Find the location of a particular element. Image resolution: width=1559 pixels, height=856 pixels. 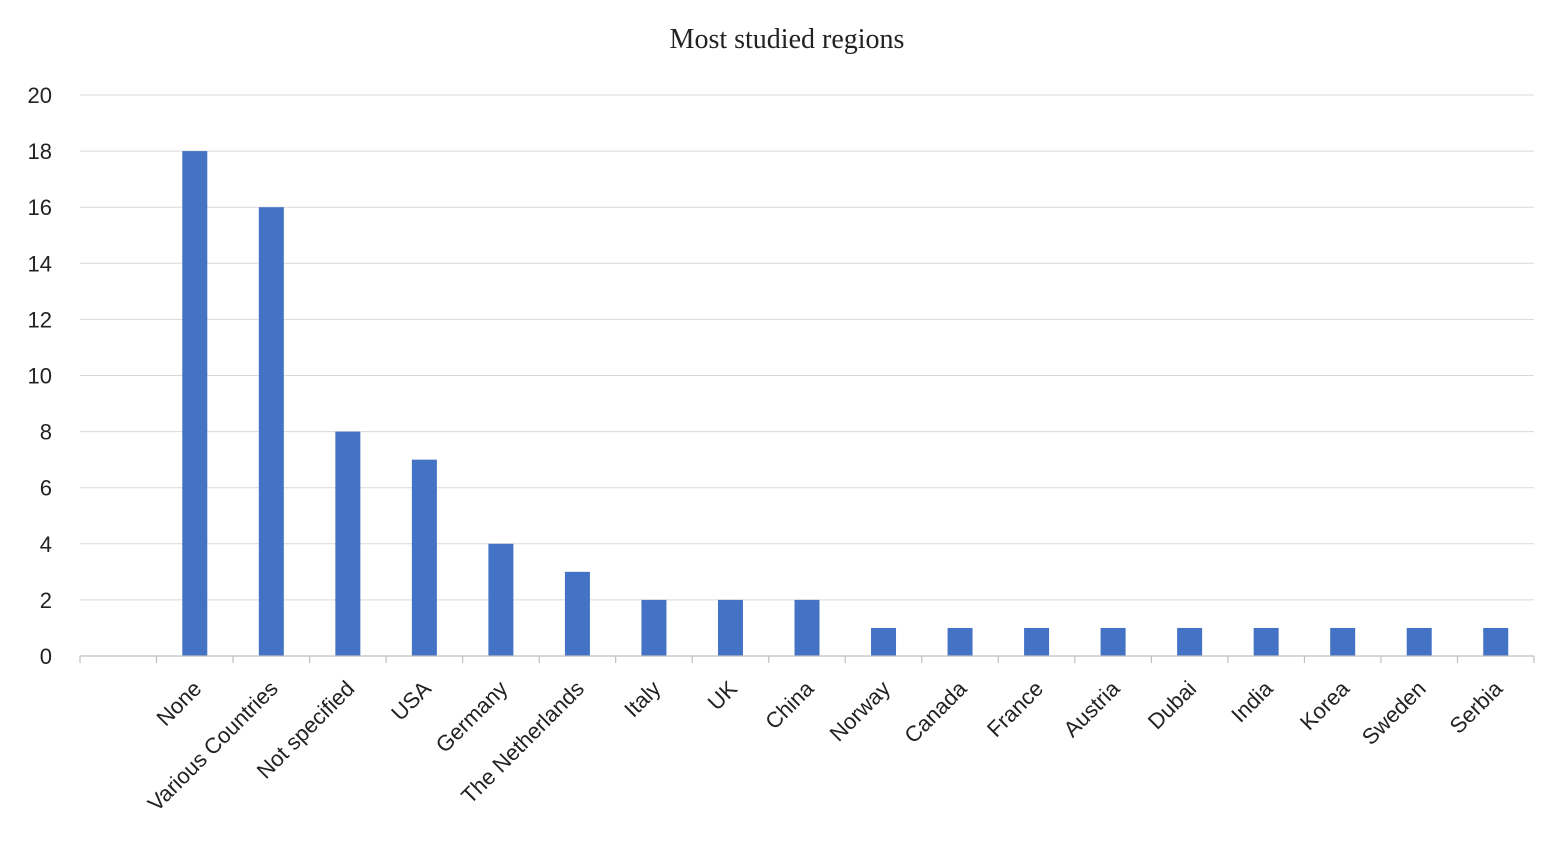

x-category-label: Dubai is located at coordinates (1172, 705).